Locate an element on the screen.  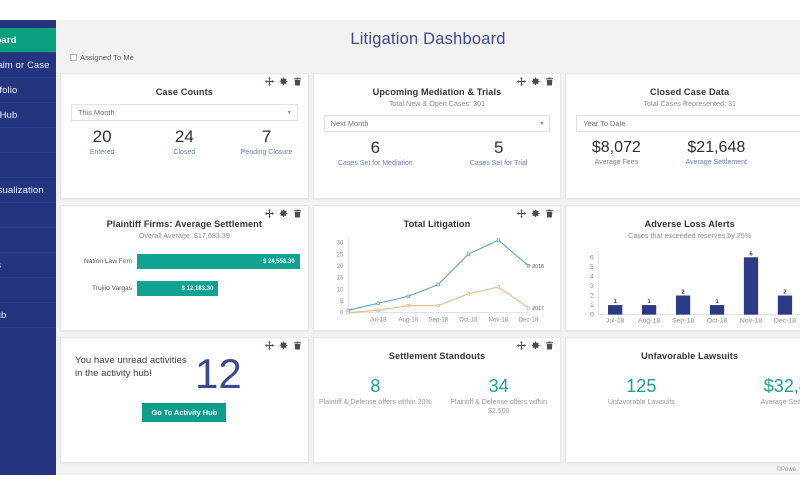
kpi-label: Pending Closure is located at coordinates (266, 152).